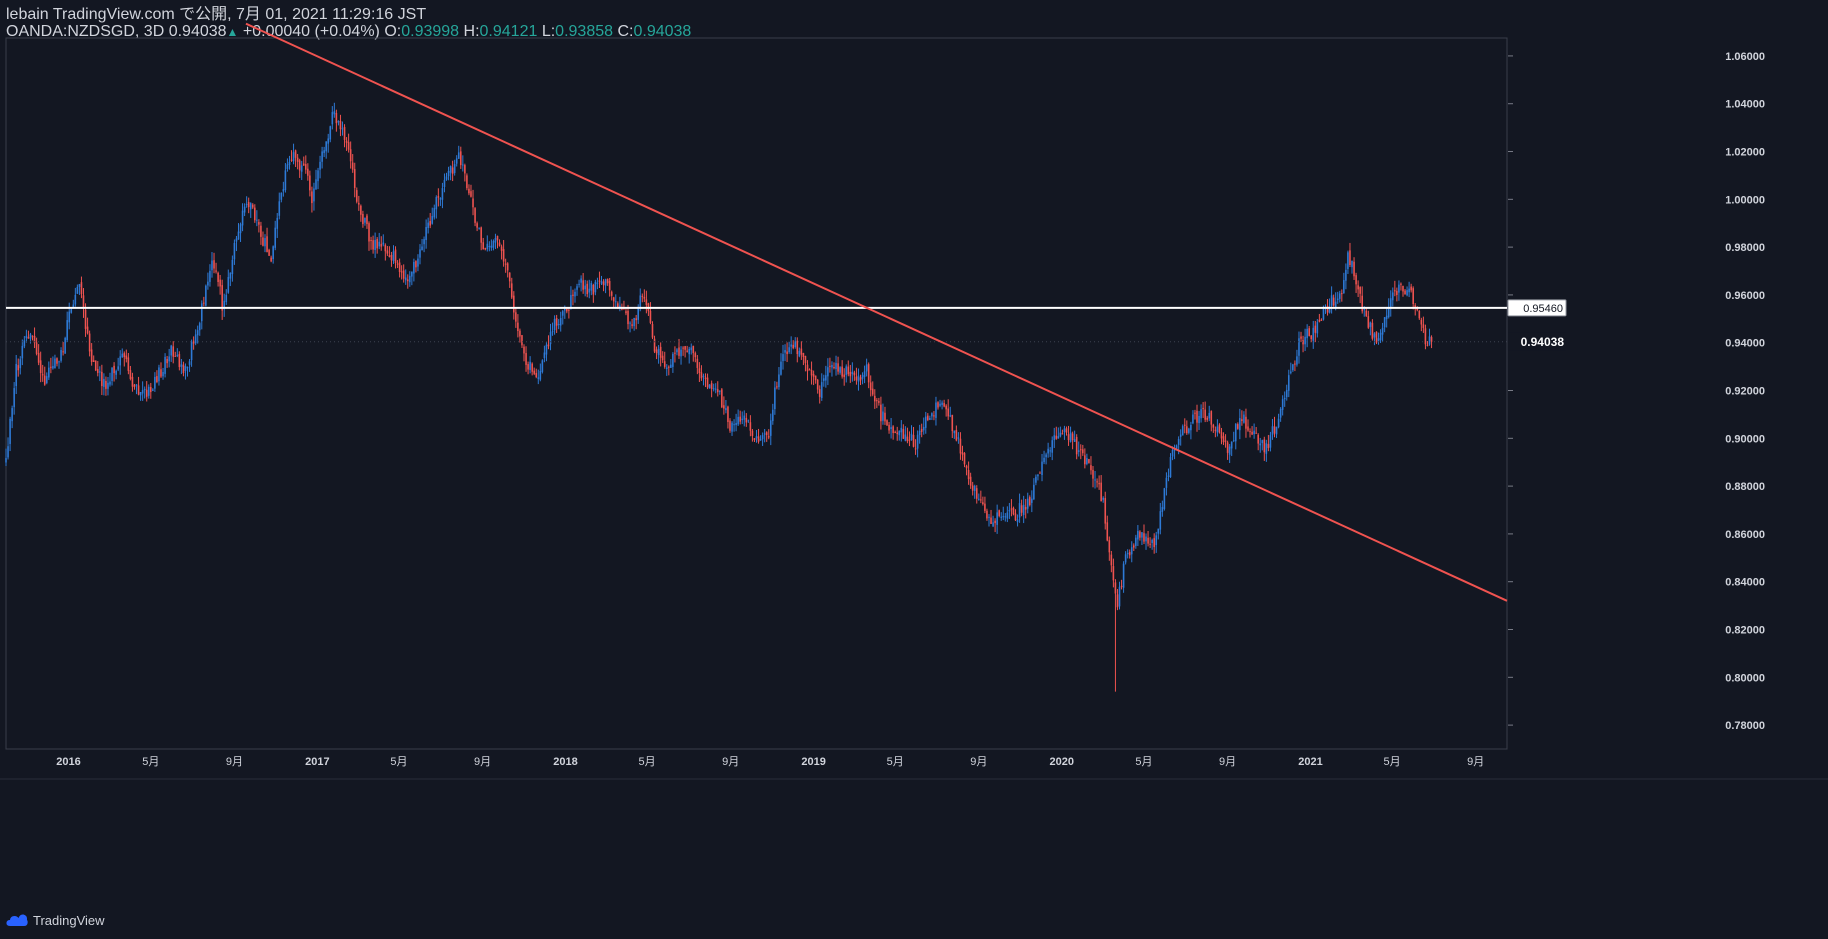  What do you see at coordinates (1745, 439) in the screenshot?
I see `y-tick-label: 0.90000` at bounding box center [1745, 439].